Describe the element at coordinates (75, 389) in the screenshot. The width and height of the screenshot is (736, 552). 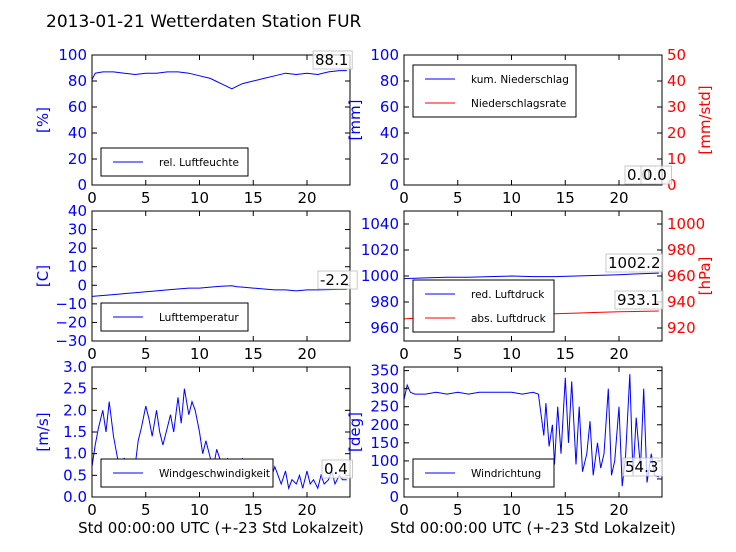
I see `y-tick-label: 2.5` at that location.